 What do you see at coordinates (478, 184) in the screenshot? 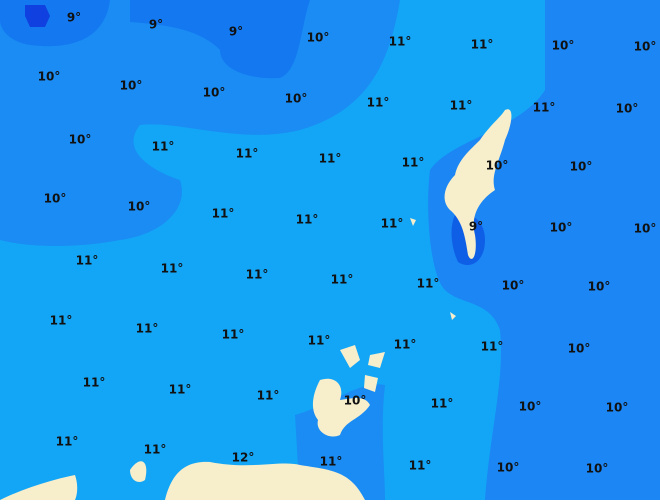
I see `shetland` at bounding box center [478, 184].